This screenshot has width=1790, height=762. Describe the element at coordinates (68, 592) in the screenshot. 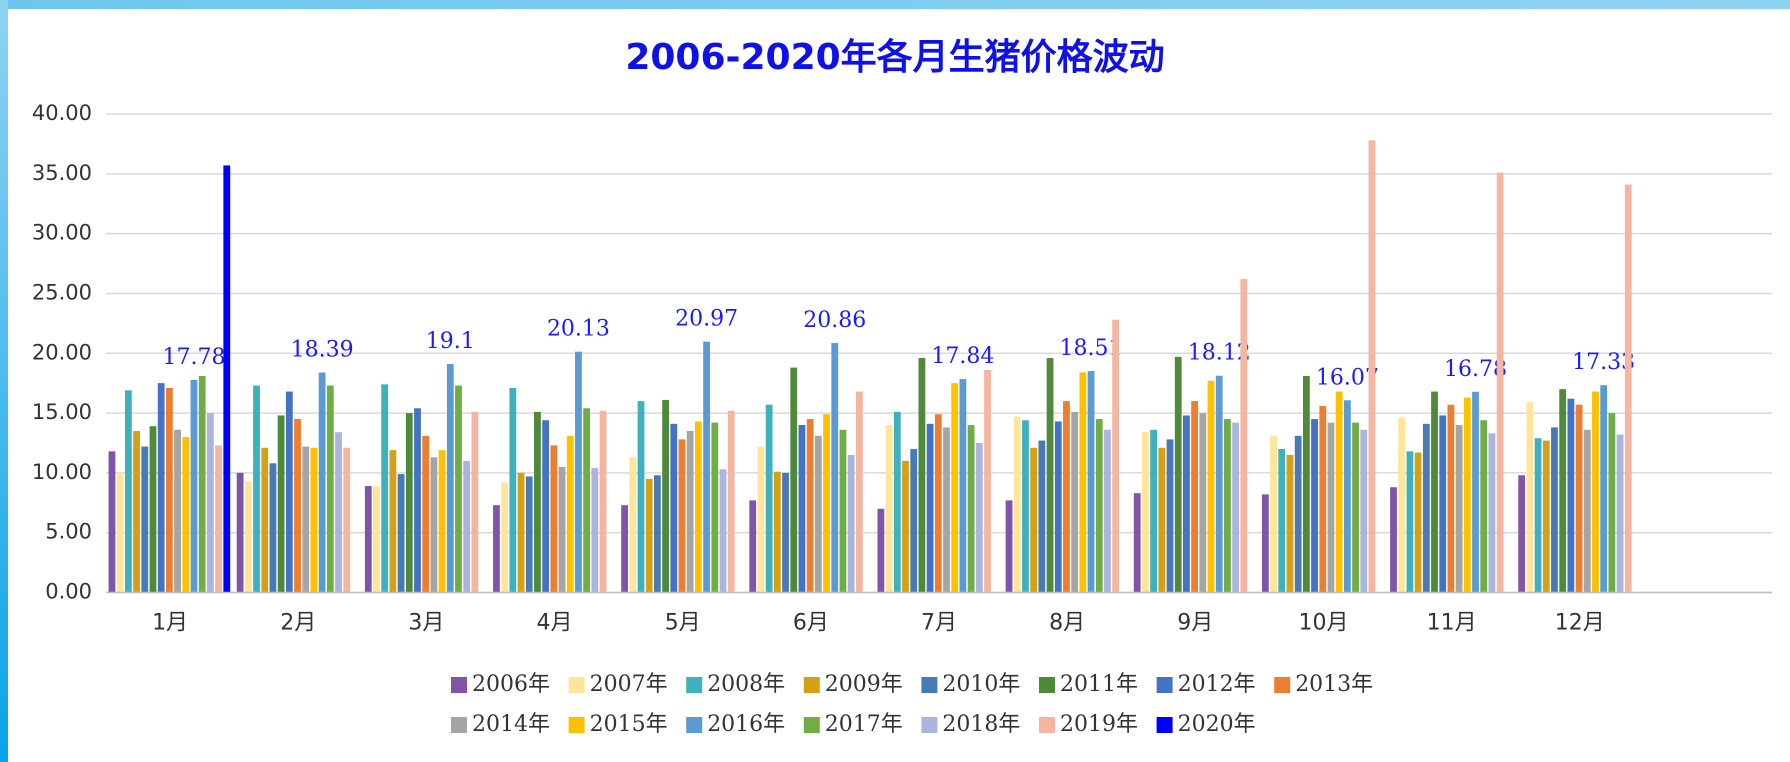

I see `y-tick-label: 0.00` at that location.